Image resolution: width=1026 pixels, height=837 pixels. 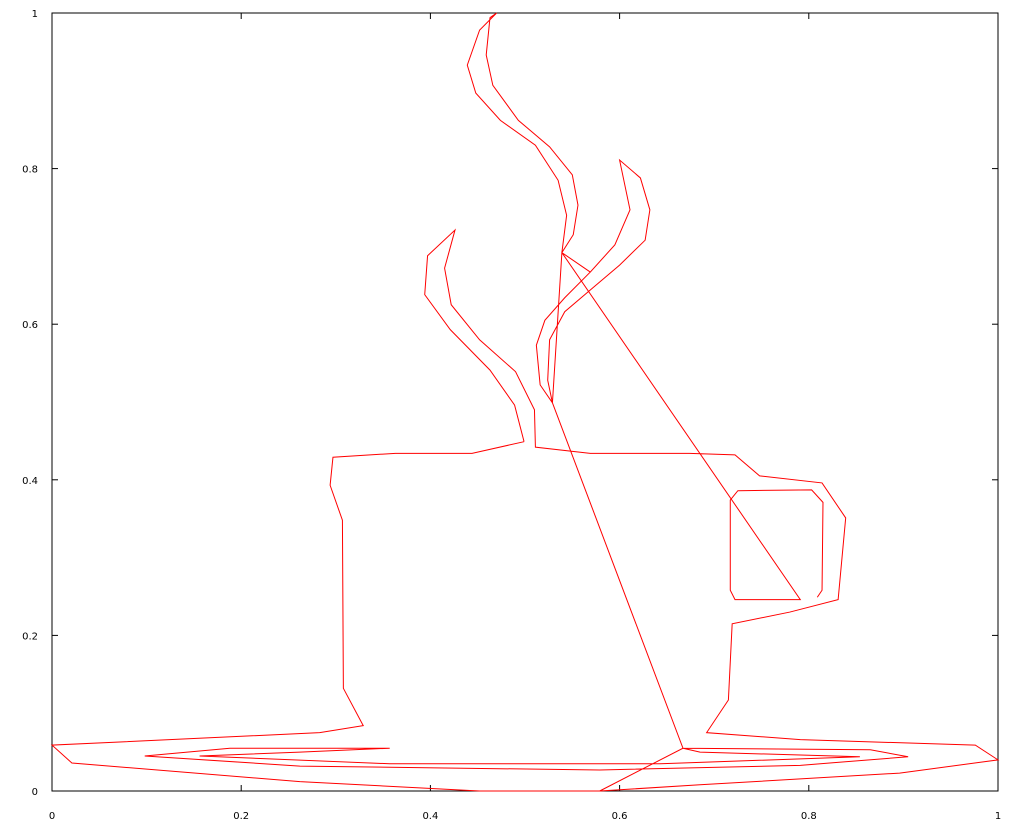 I want to click on x-tick-label: 0.4, so click(x=430, y=816).